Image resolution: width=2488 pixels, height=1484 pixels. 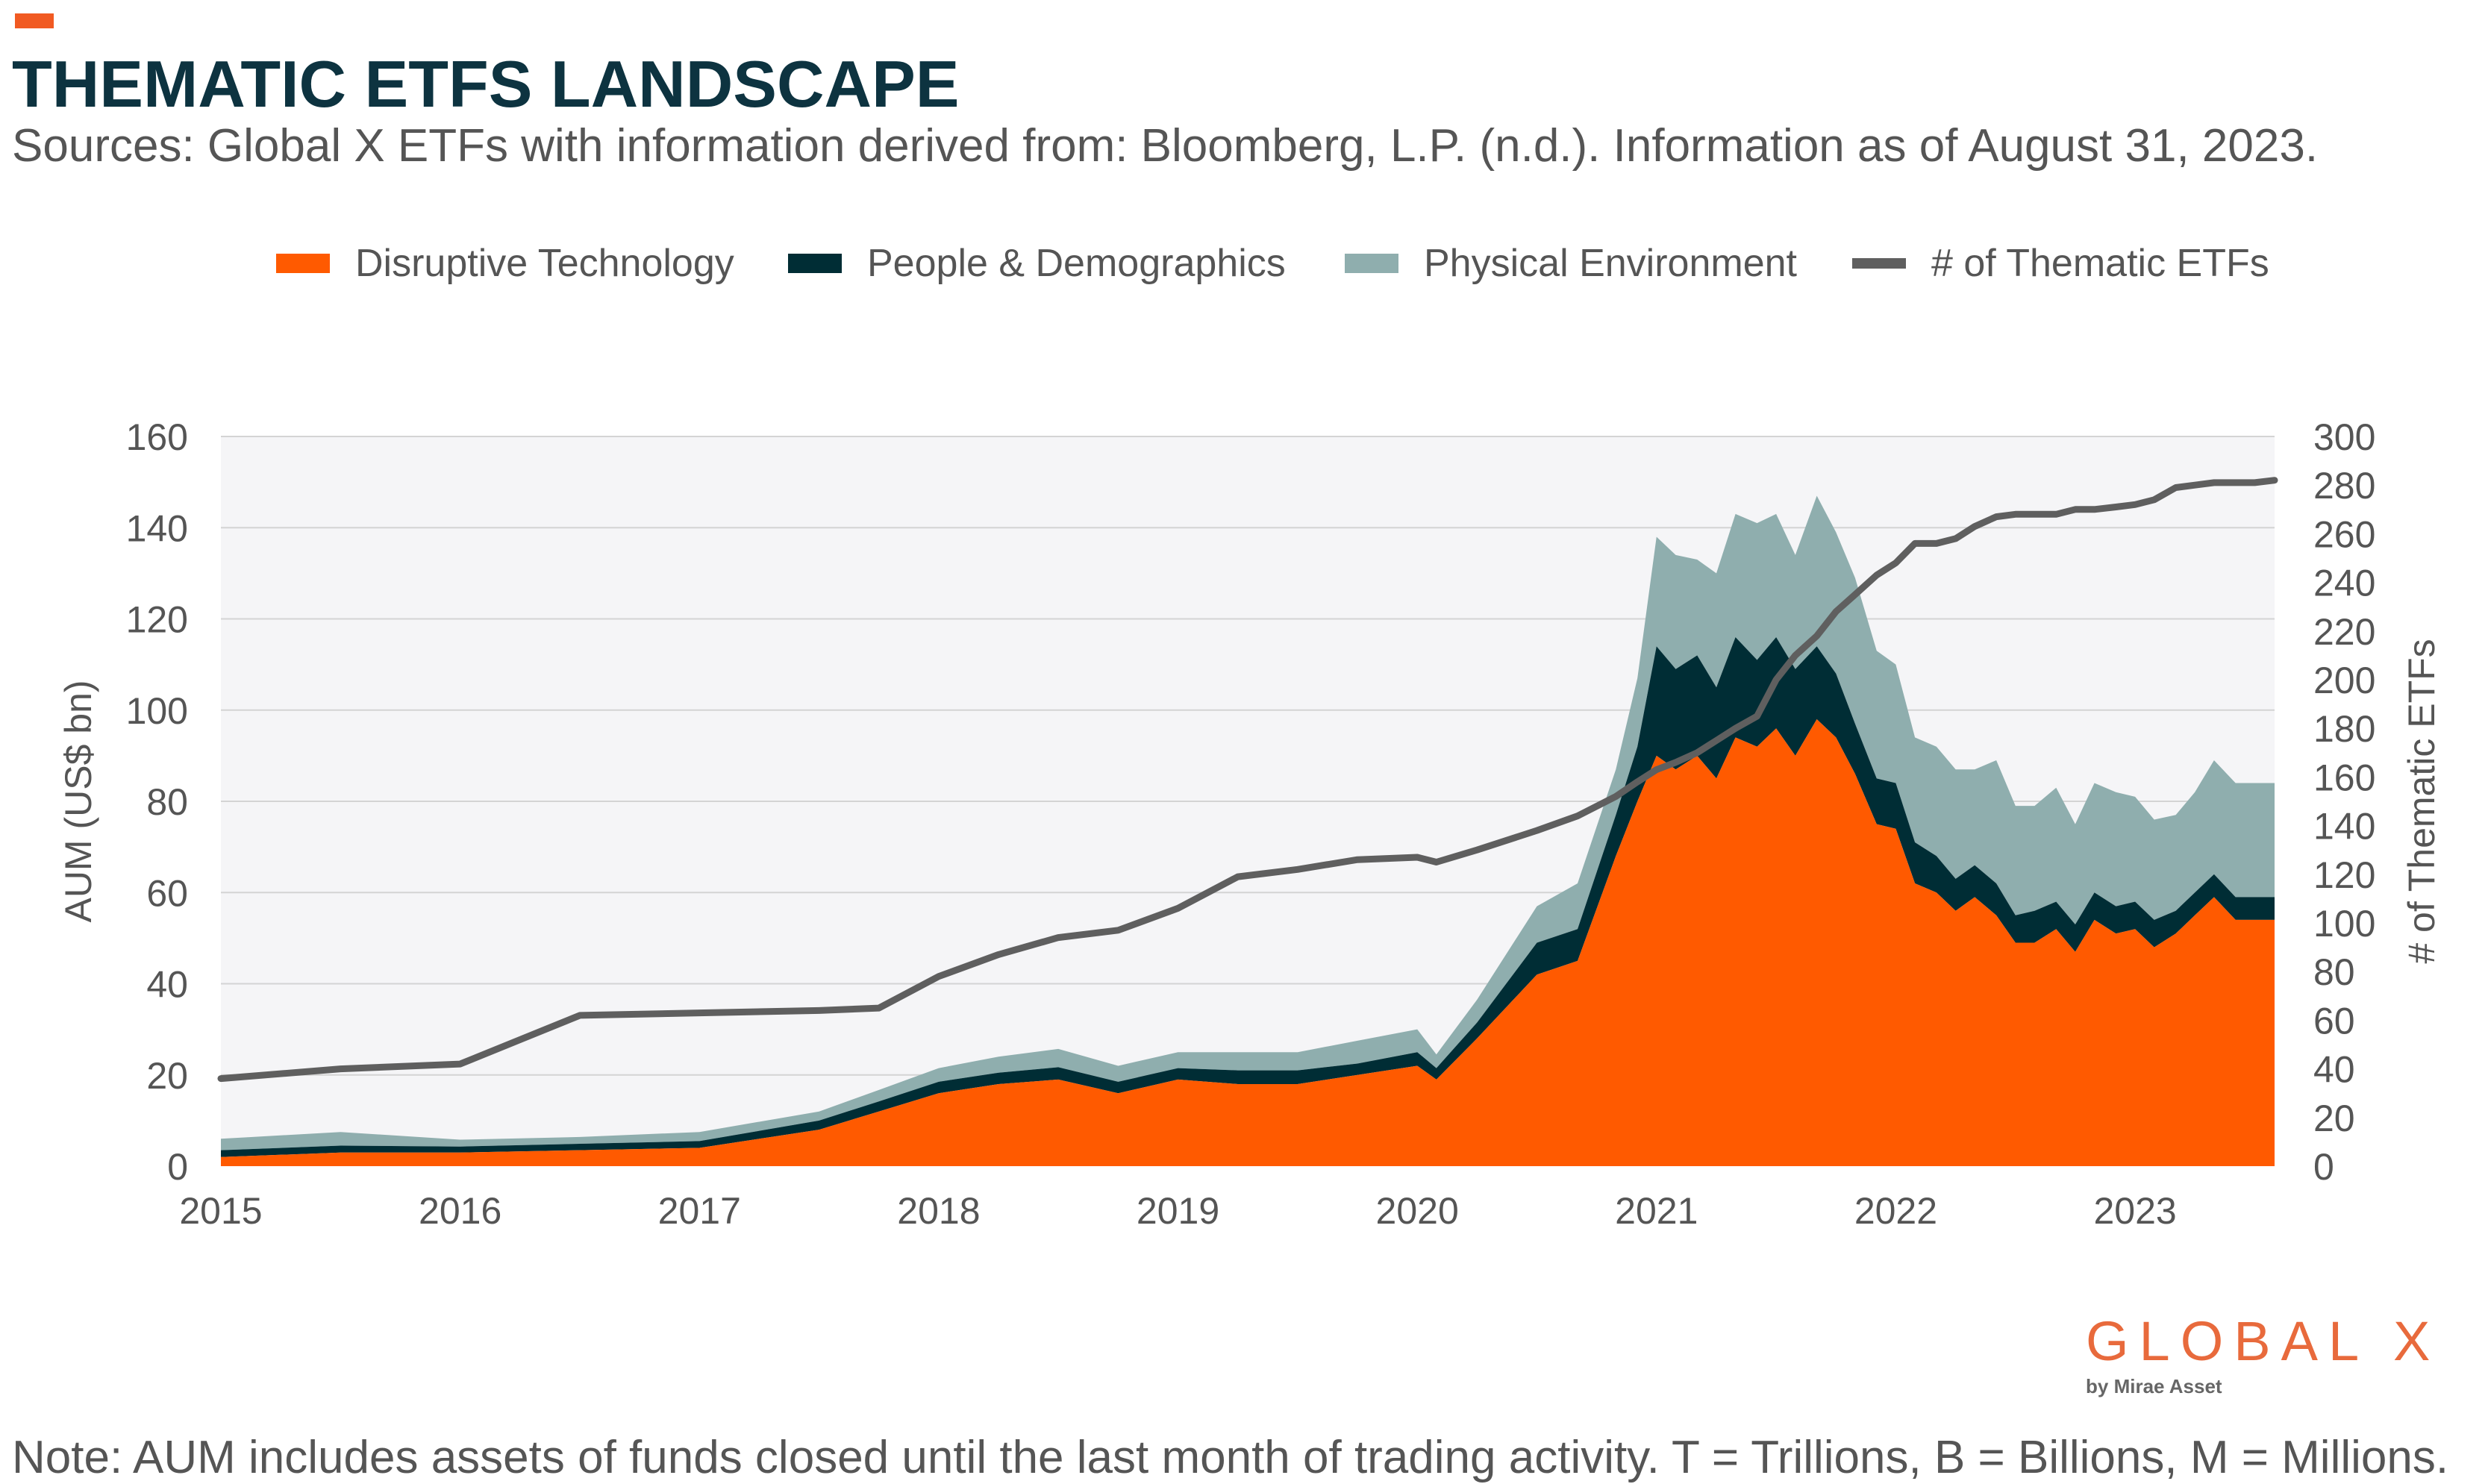 What do you see at coordinates (157, 620) in the screenshot?
I see `y-tick-left: 120` at bounding box center [157, 620].